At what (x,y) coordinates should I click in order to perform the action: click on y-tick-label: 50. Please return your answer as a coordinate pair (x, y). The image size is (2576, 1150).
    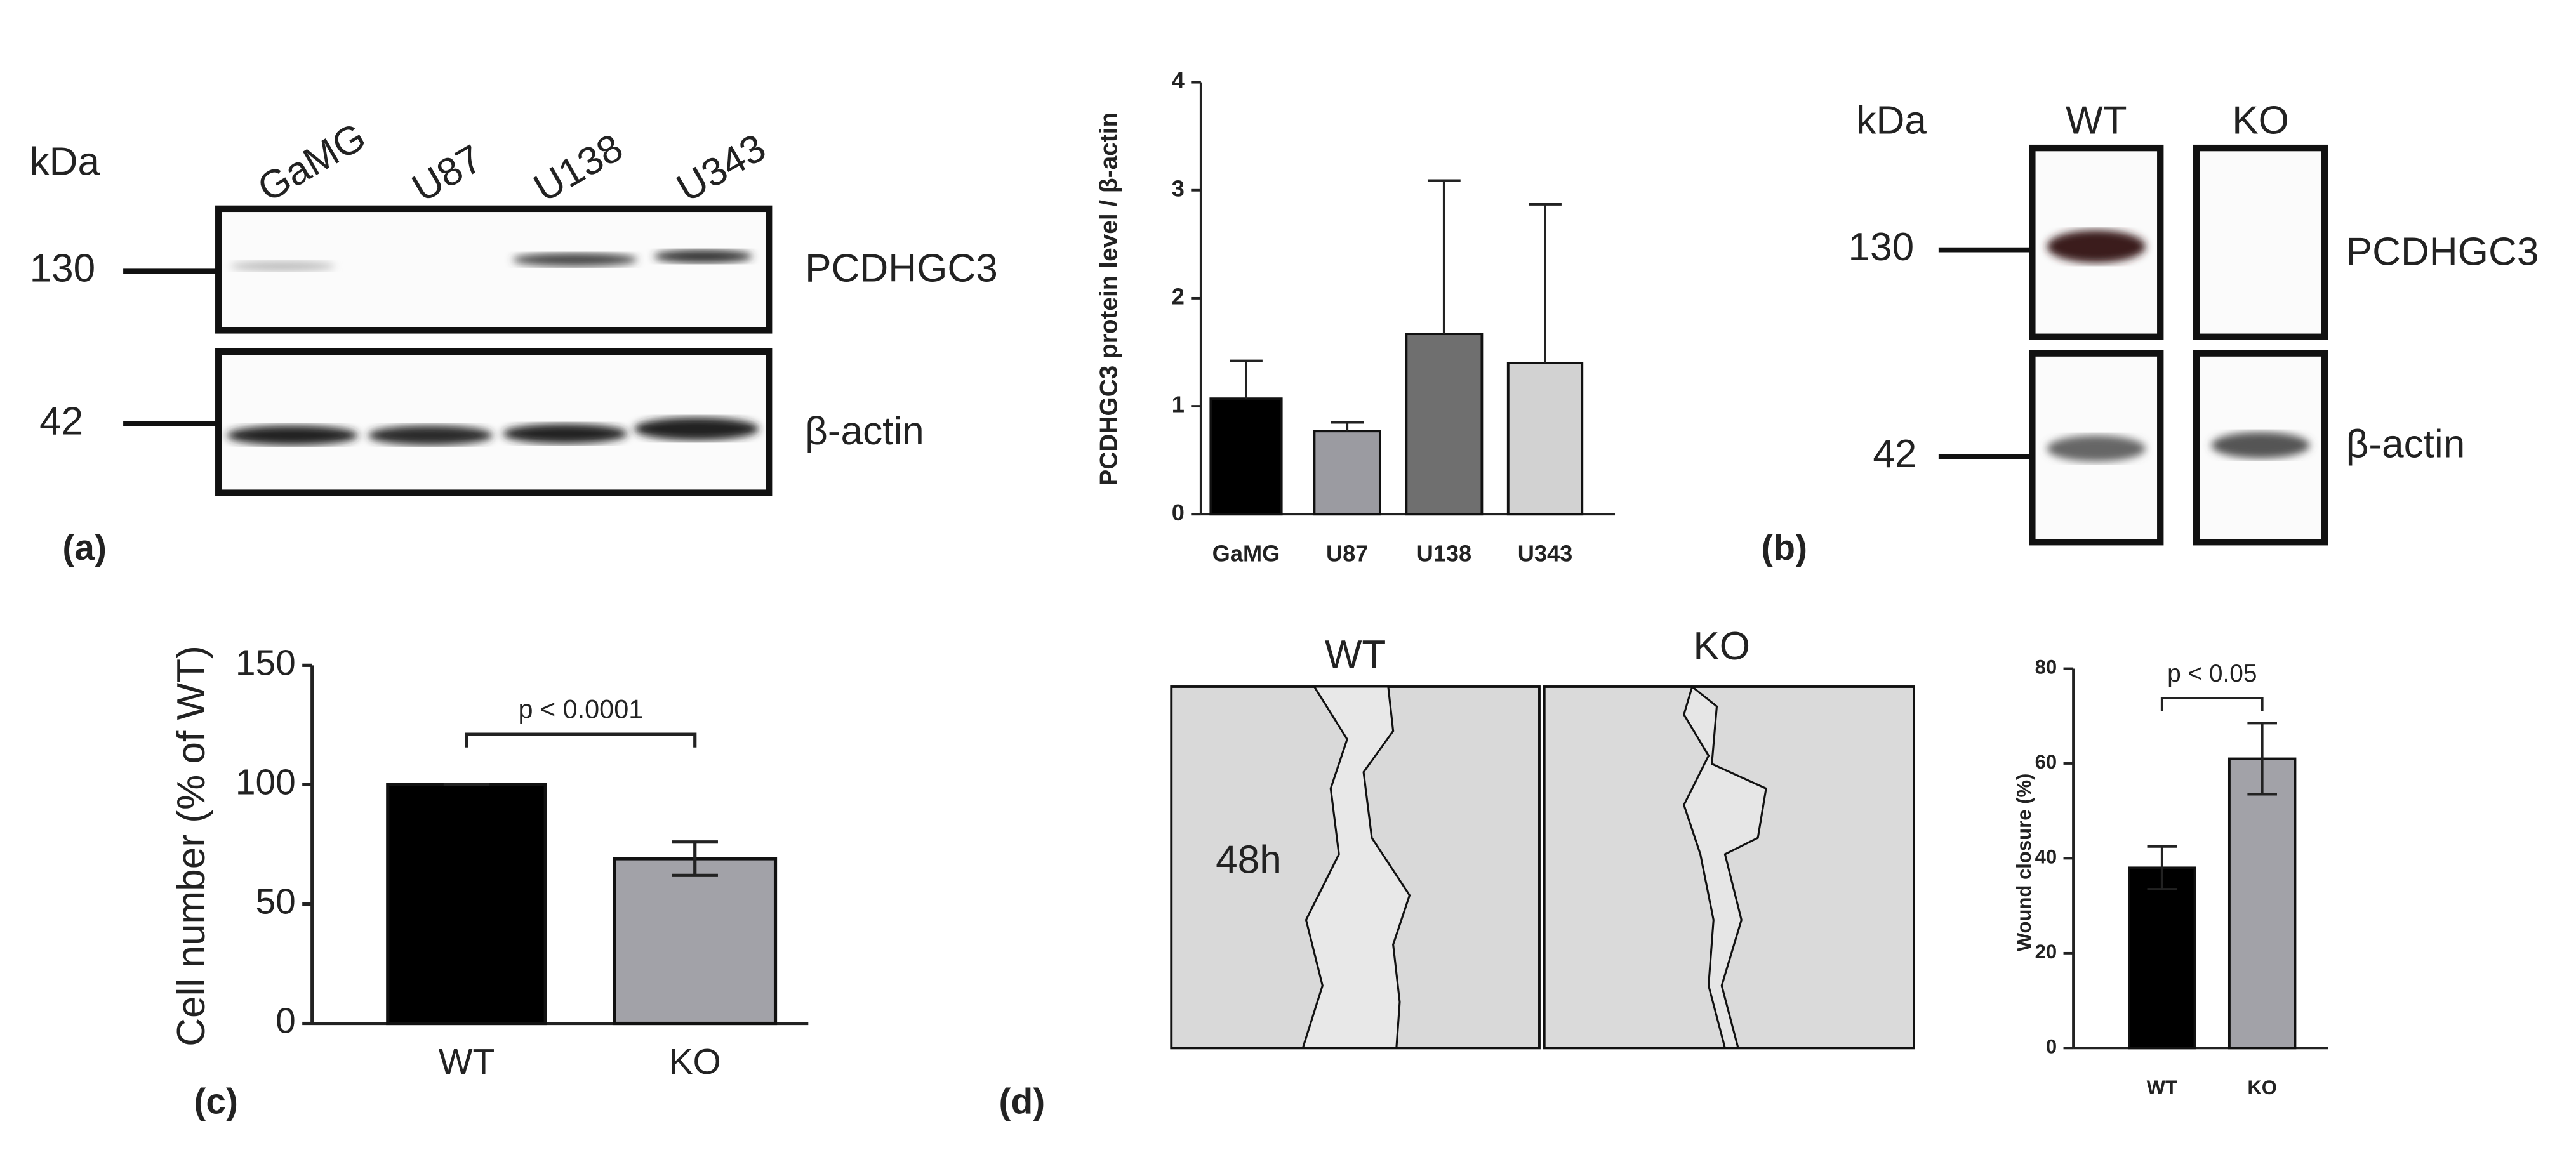
    Looking at the image, I should click on (276, 901).